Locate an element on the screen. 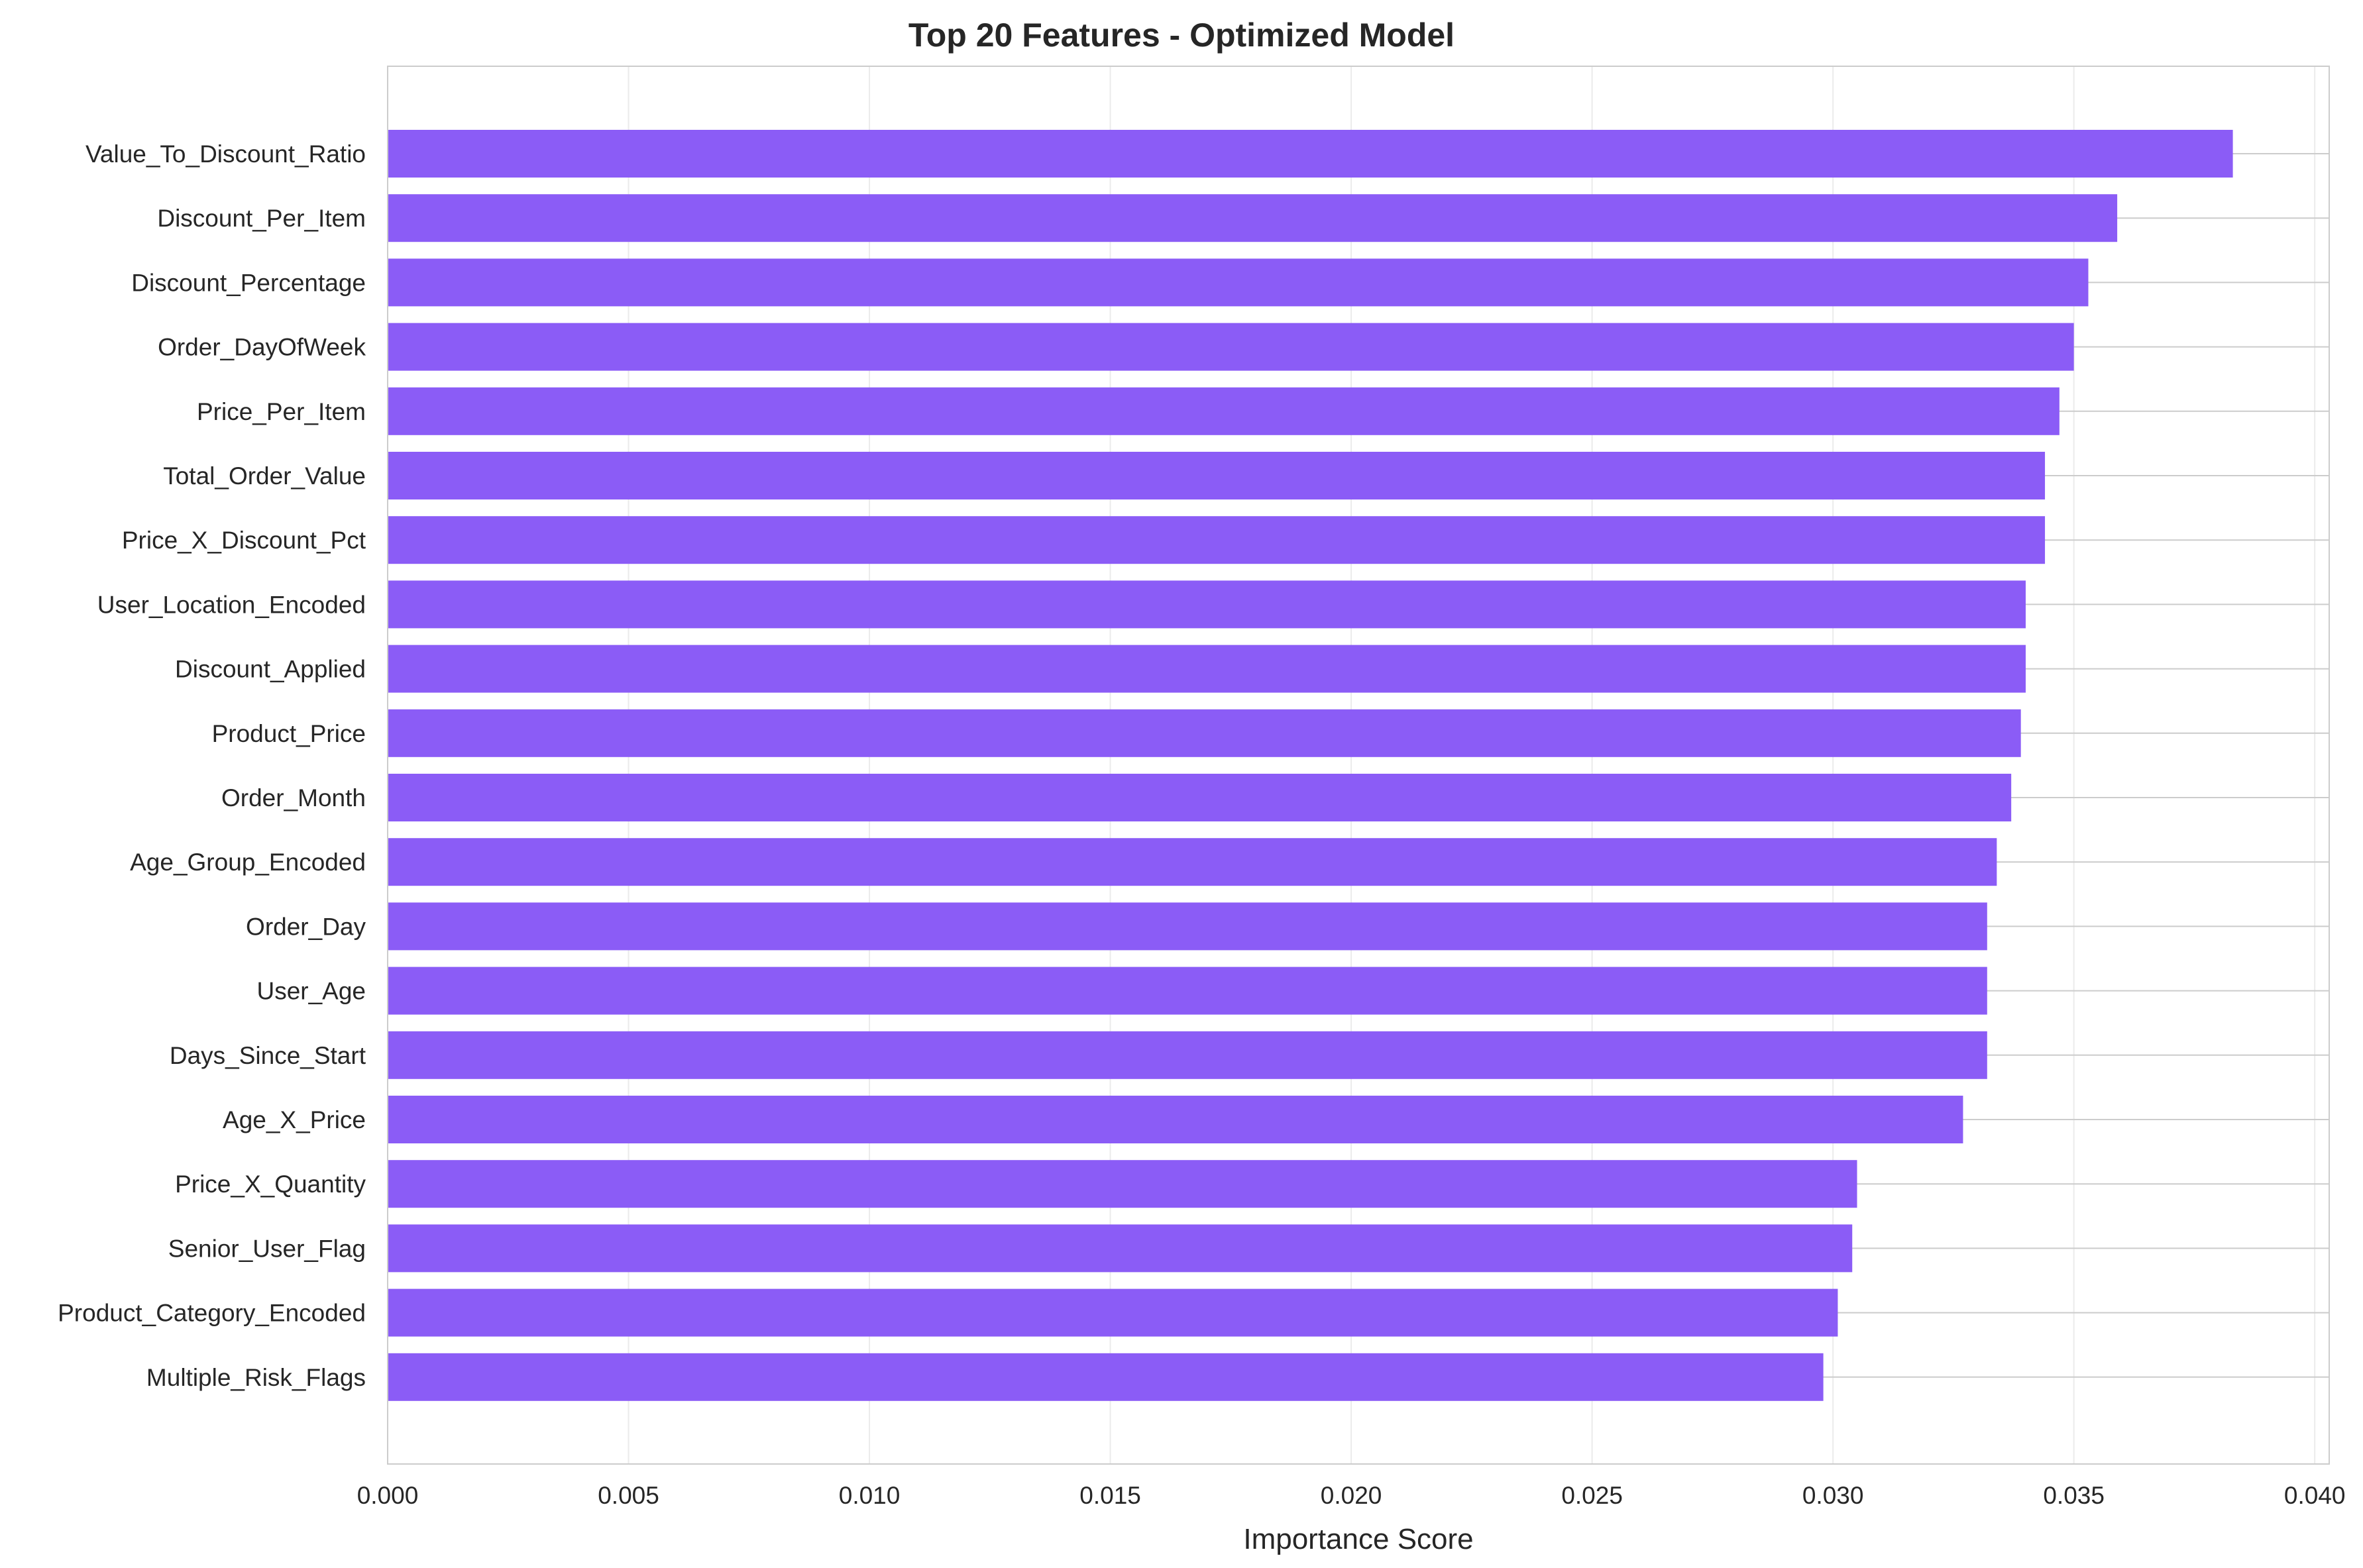 The height and width of the screenshot is (1568, 2363). chart-title: Top 20 Features - Optimized Model is located at coordinates (1181, 35).